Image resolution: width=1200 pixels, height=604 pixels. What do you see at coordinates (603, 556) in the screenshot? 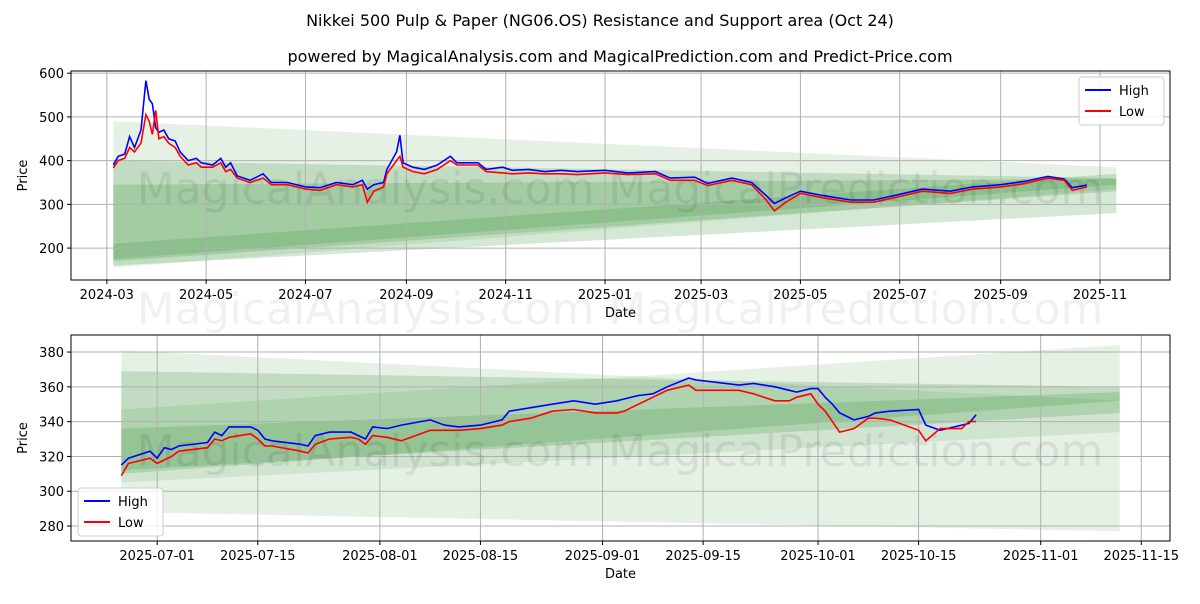
I see `x-tick-label: 2025-09-01` at bounding box center [603, 556].